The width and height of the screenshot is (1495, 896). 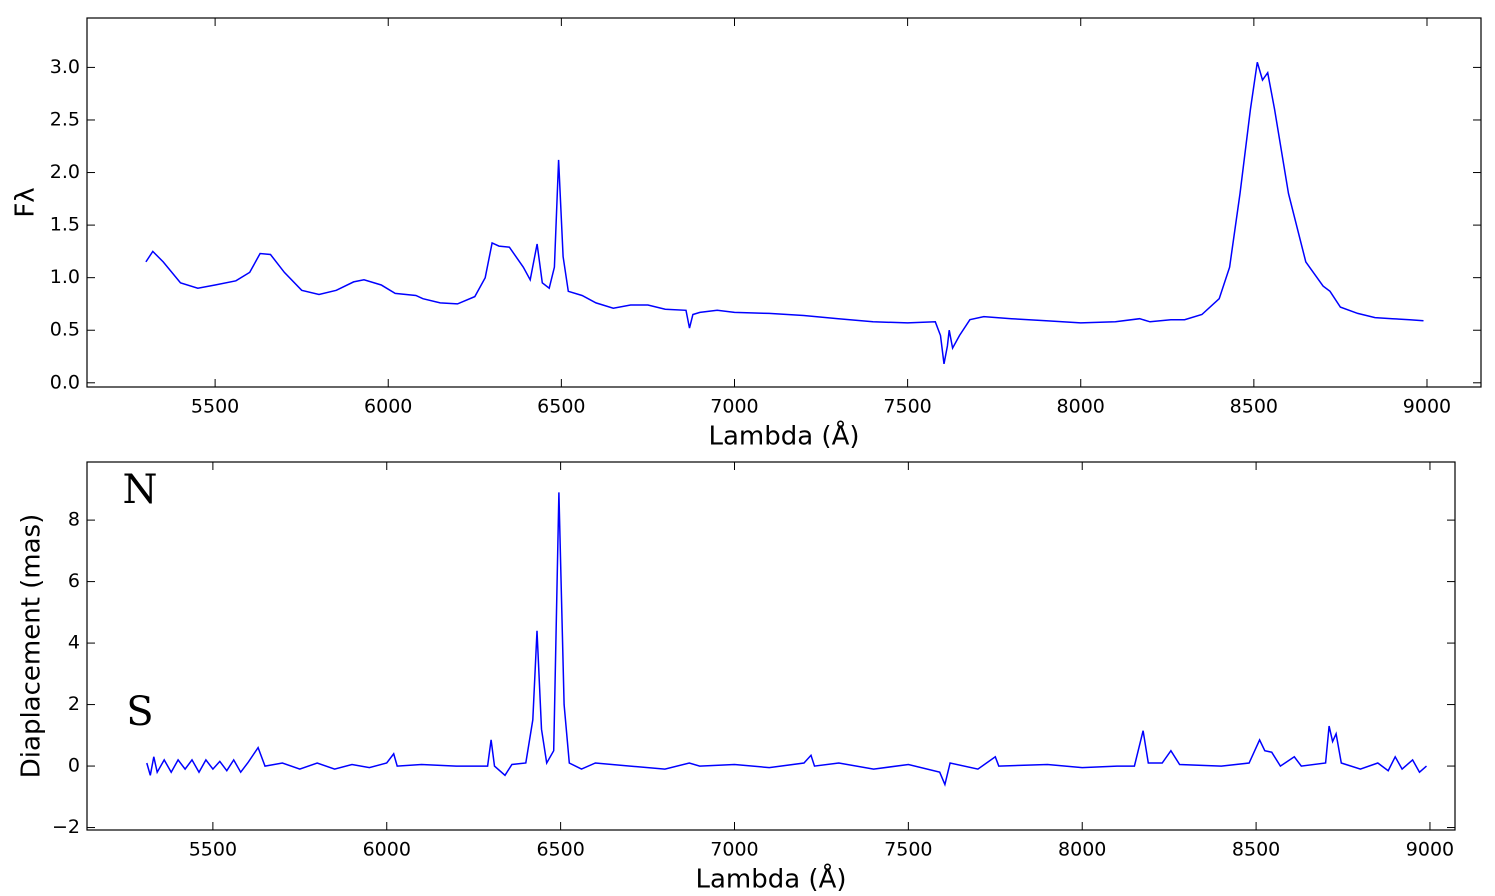 What do you see at coordinates (65, 119) in the screenshot?
I see `y-tick-label: 2.5` at bounding box center [65, 119].